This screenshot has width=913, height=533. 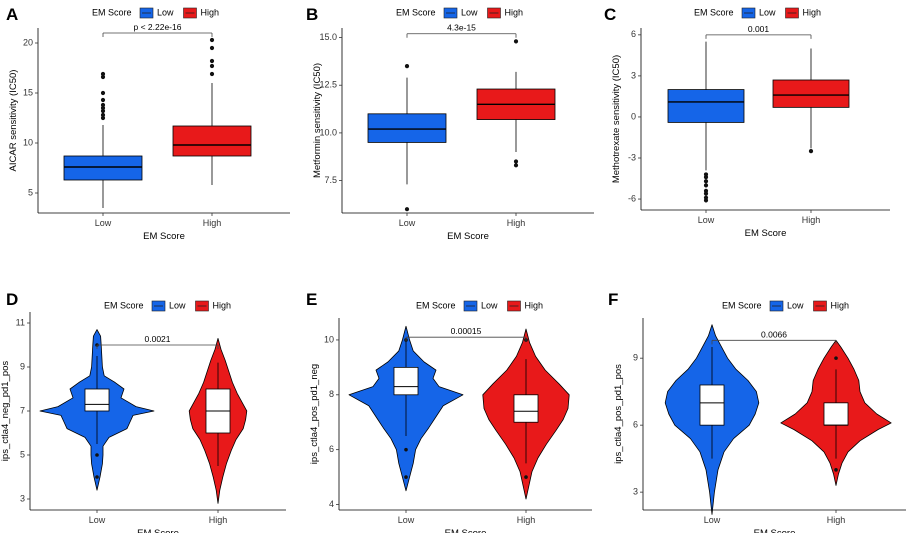 I want to click on p-value-label: p < 2.22e-16, so click(x=158, y=27).